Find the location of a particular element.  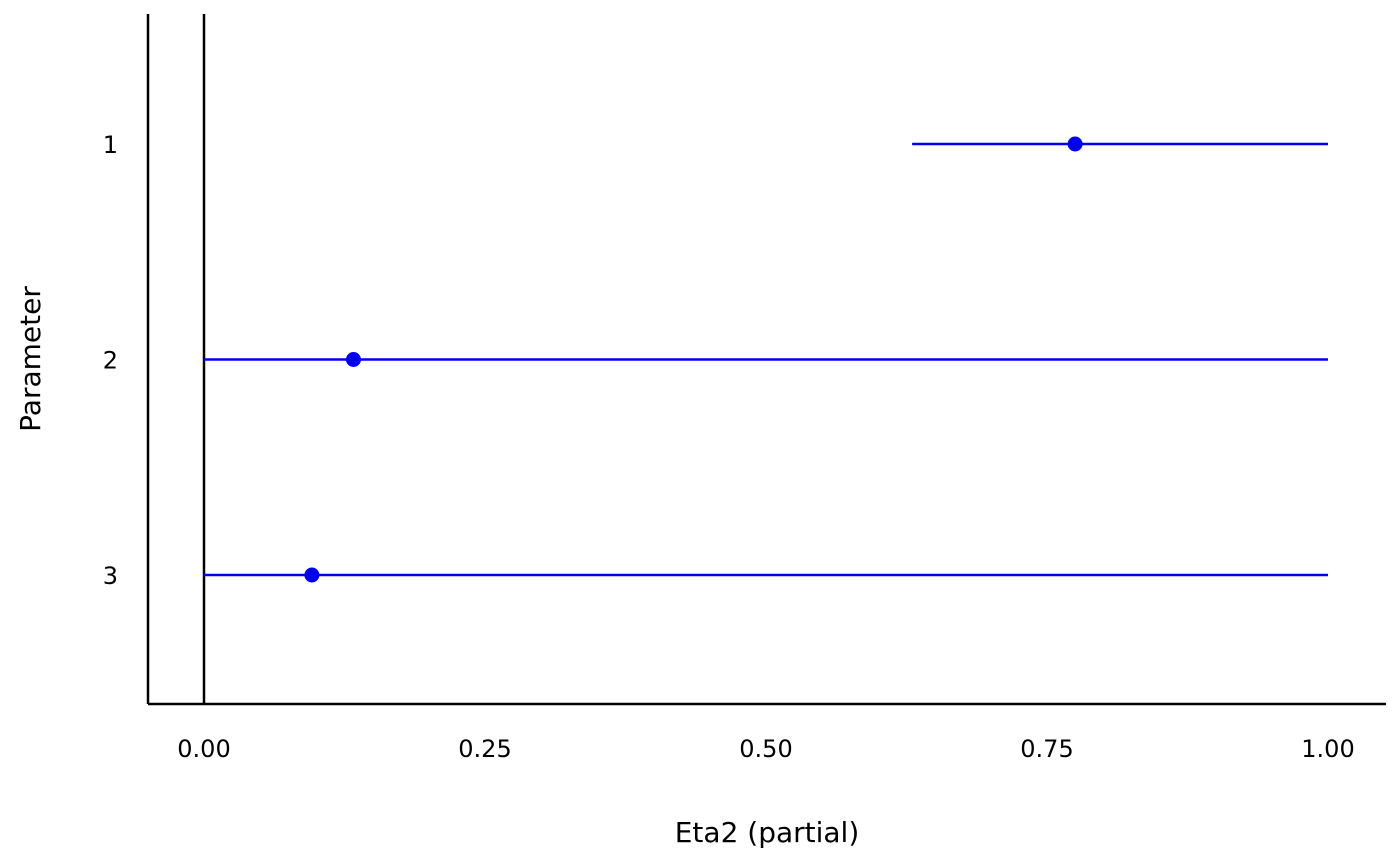

x-tick-labels: 0.00 0.25 0.50 0.75 1.00 is located at coordinates (765, 749).